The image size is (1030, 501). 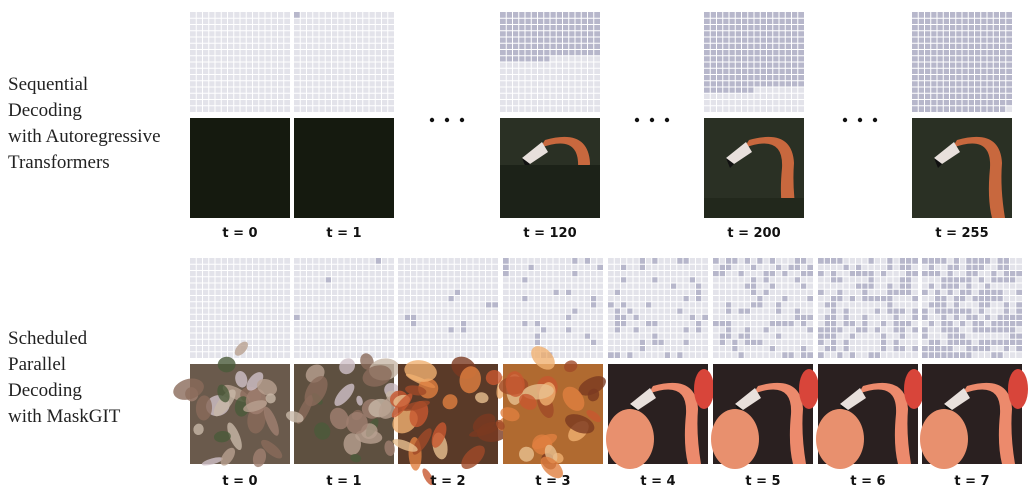 What do you see at coordinates (240, 168) in the screenshot?
I see `image-bg` at bounding box center [240, 168].